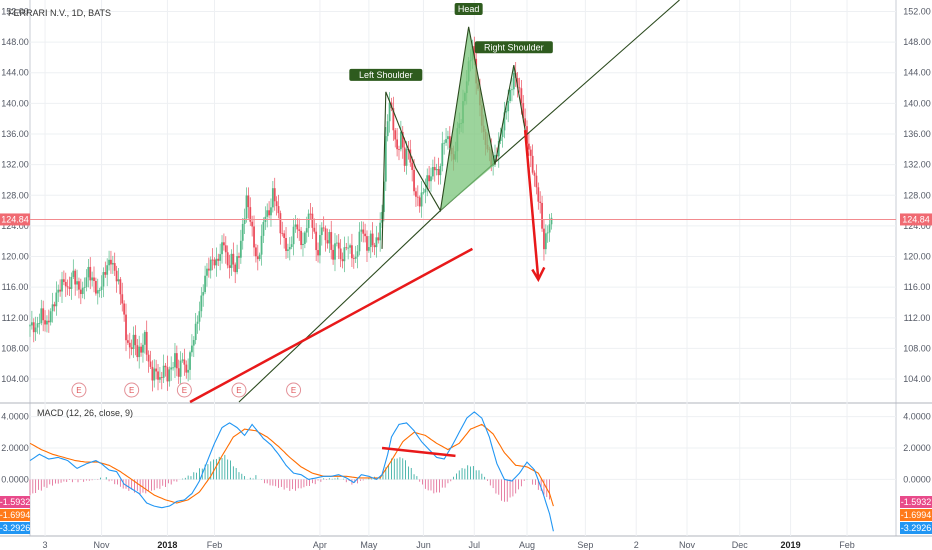 The height and width of the screenshot is (550, 932). Describe the element at coordinates (917, 287) in the screenshot. I see `price-tick-right: 116.00` at that location.